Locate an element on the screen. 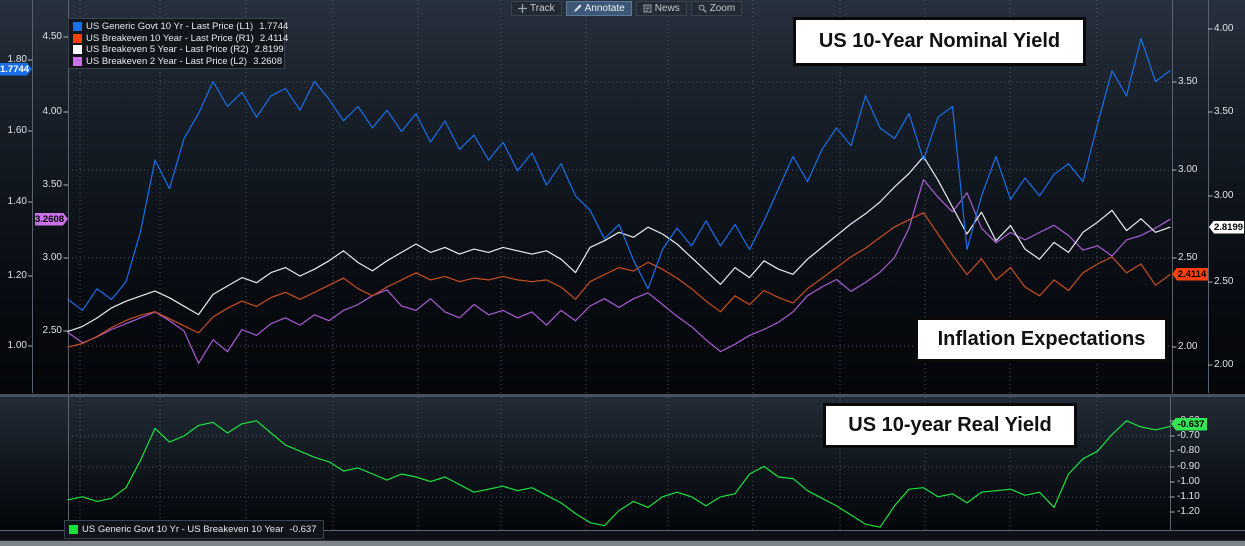 The width and height of the screenshot is (1245, 546). annotate-icon is located at coordinates (577, 8).